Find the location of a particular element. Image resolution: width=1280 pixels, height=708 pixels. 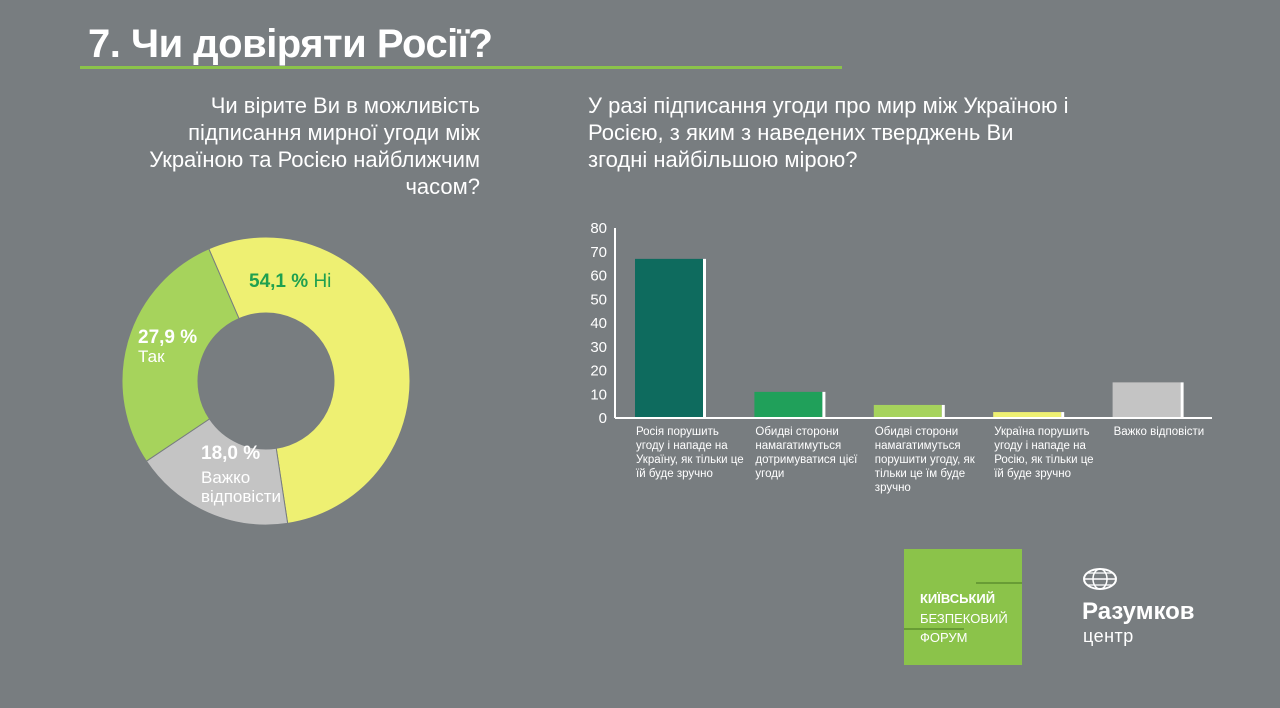

title-underline is located at coordinates (461, 67).